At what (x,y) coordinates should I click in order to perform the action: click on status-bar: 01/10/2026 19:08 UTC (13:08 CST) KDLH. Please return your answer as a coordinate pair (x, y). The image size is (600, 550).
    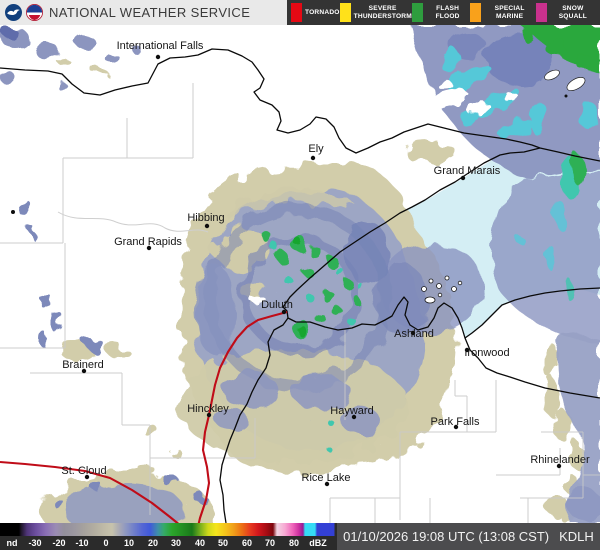
    Looking at the image, I should click on (468, 536).